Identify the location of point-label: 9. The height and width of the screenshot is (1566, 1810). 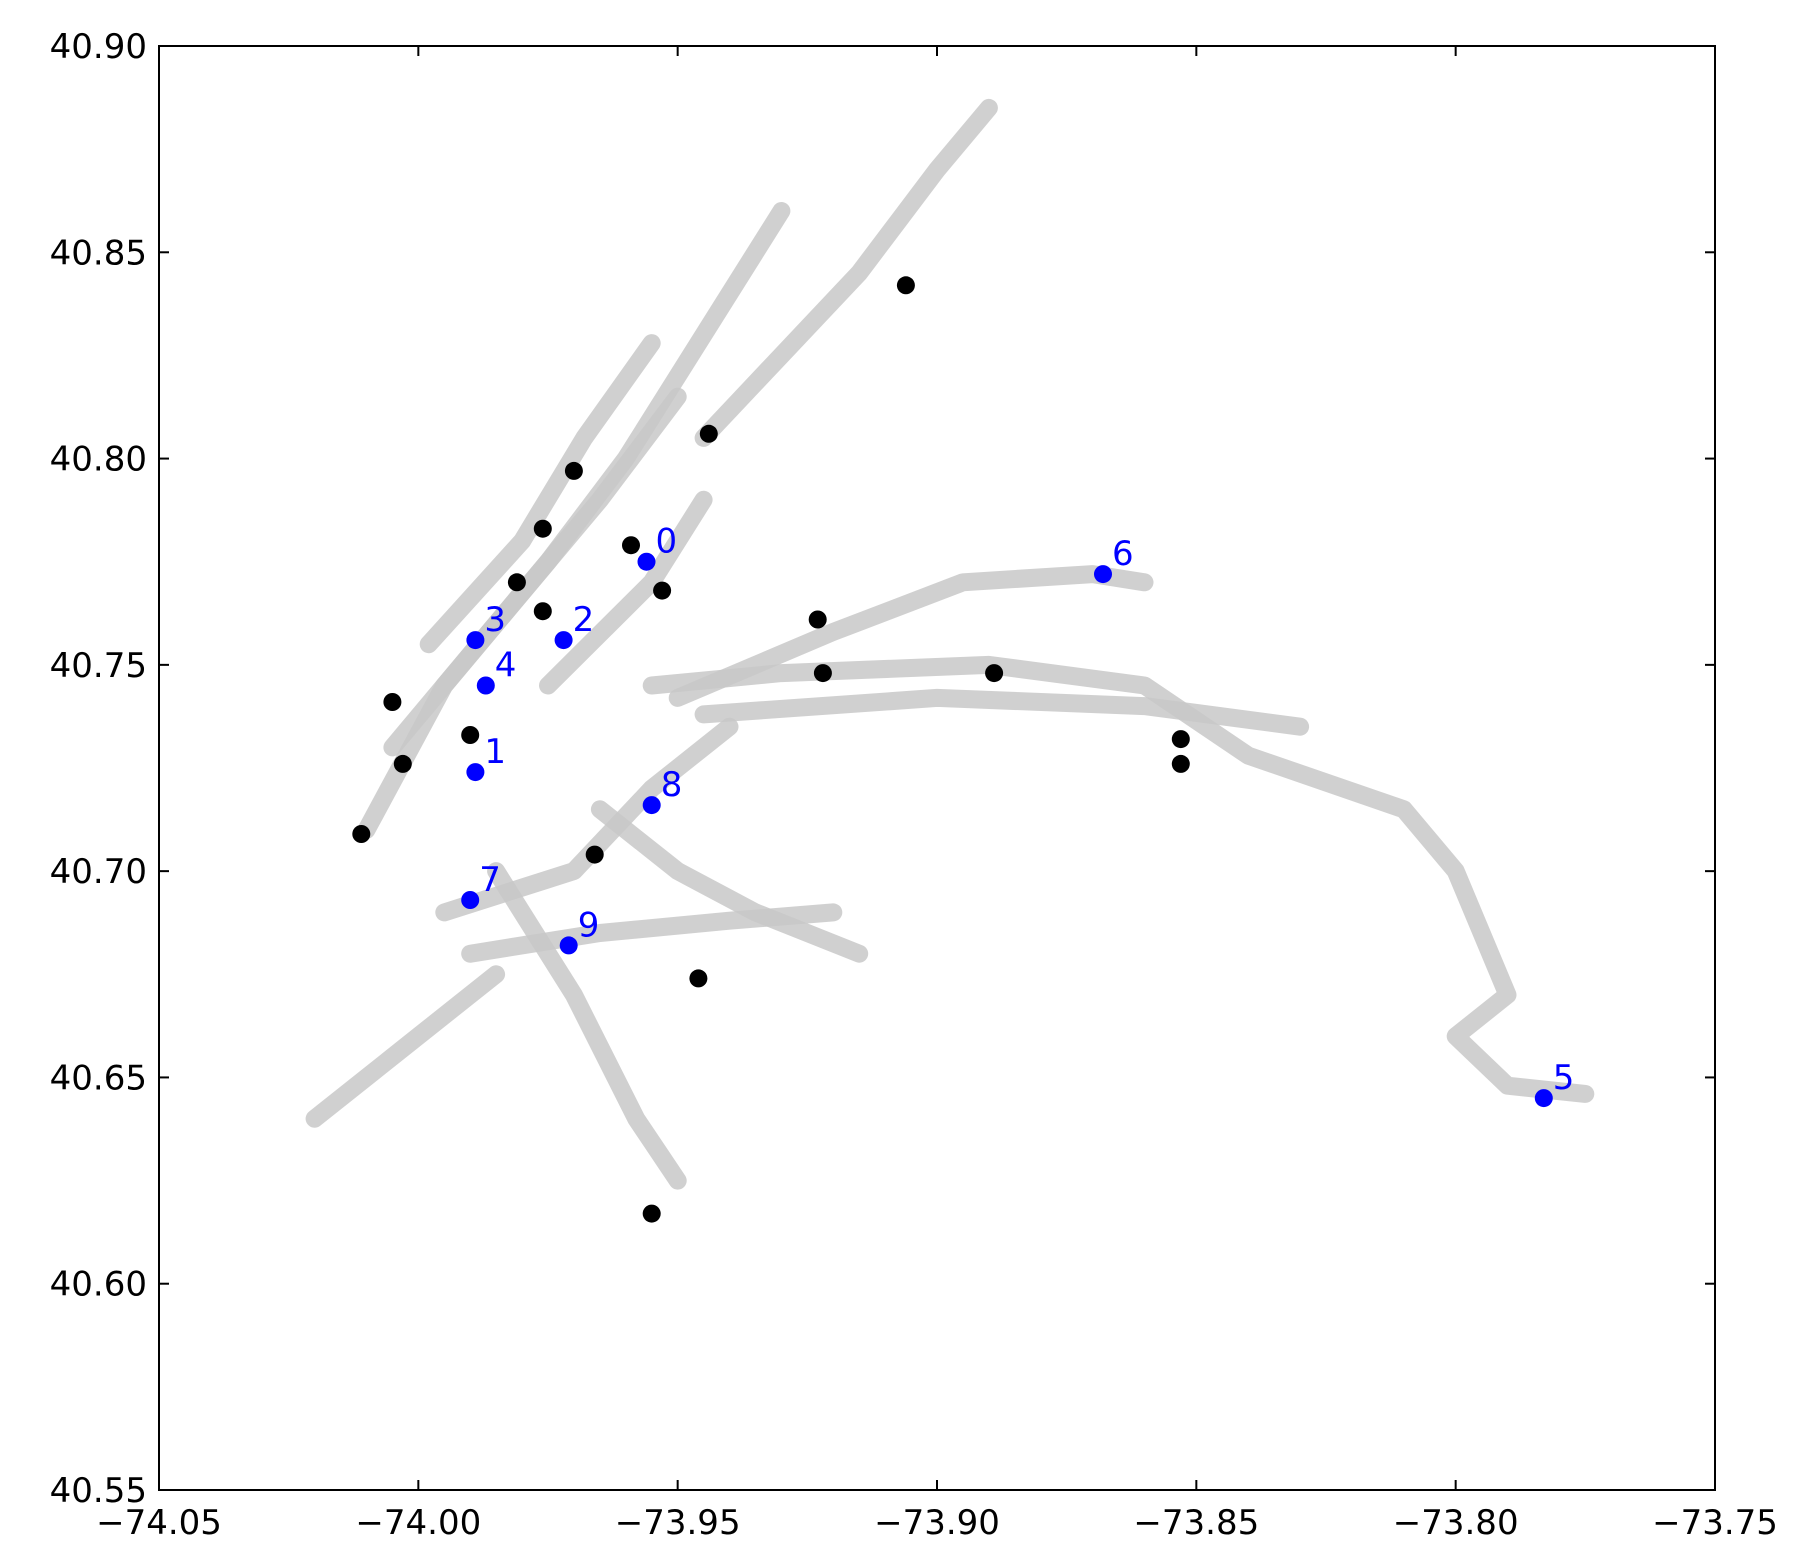
(589, 925).